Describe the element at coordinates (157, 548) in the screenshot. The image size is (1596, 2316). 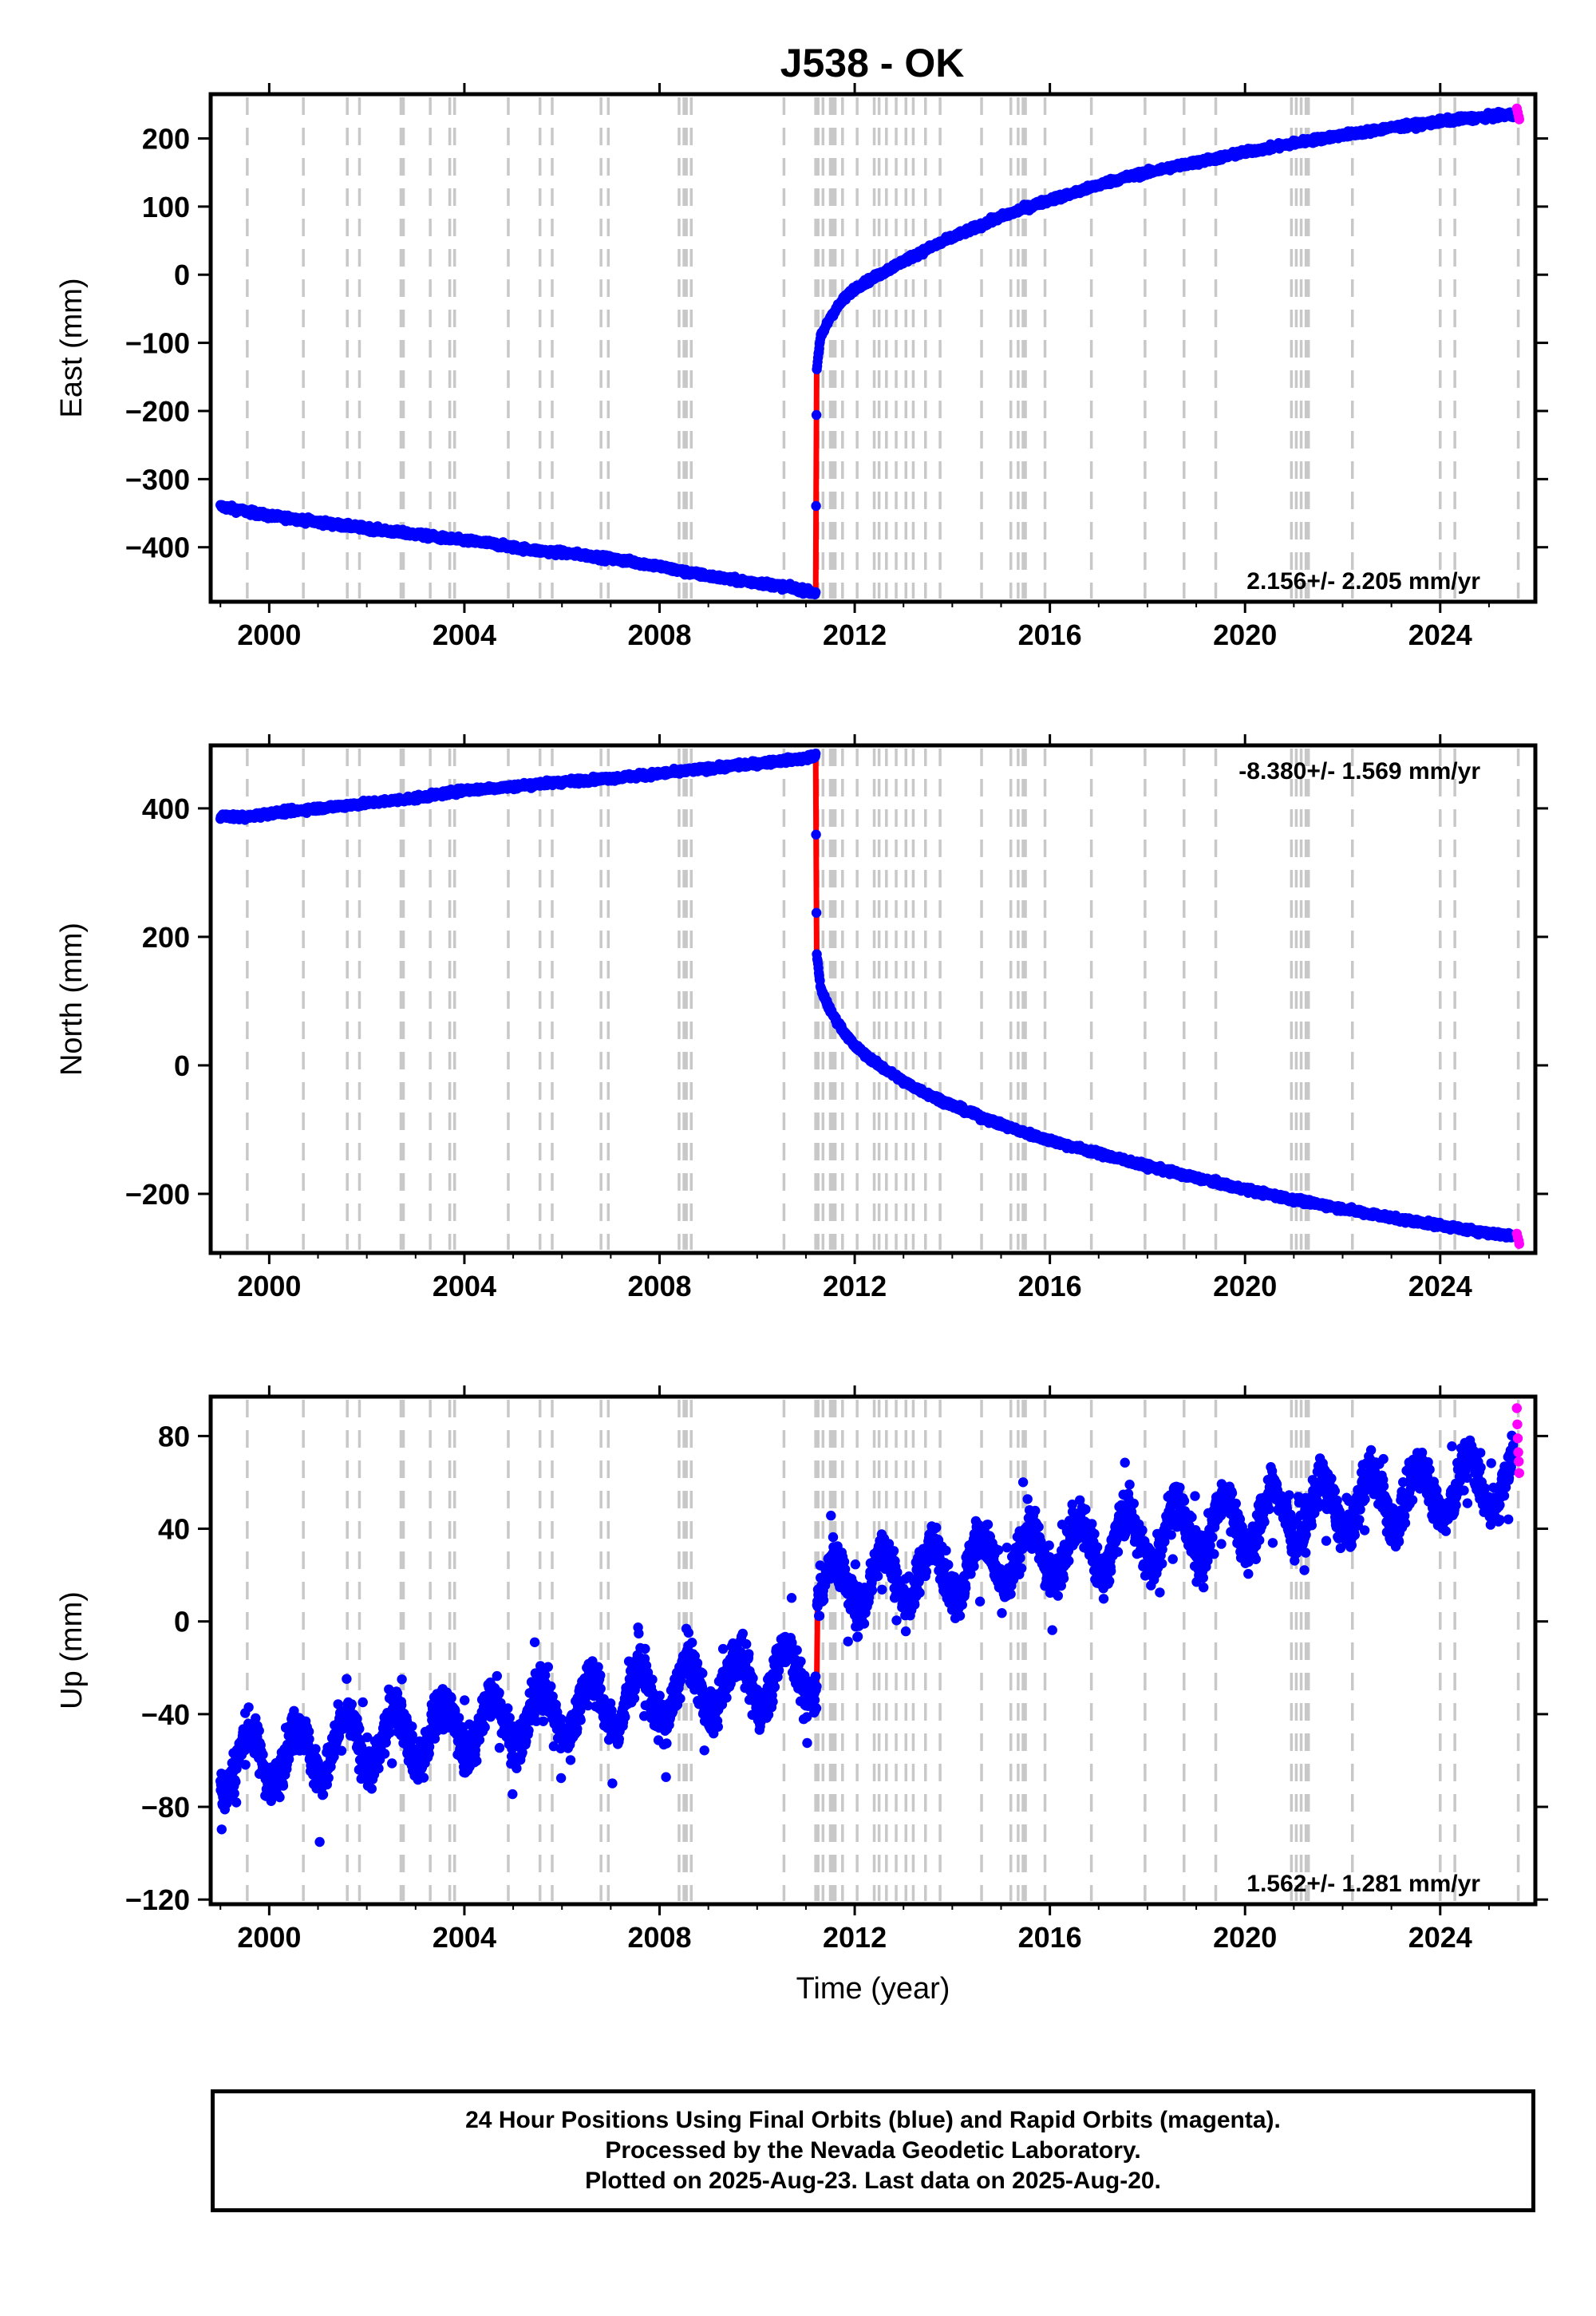
I see `east-y-tick-label: −400` at that location.